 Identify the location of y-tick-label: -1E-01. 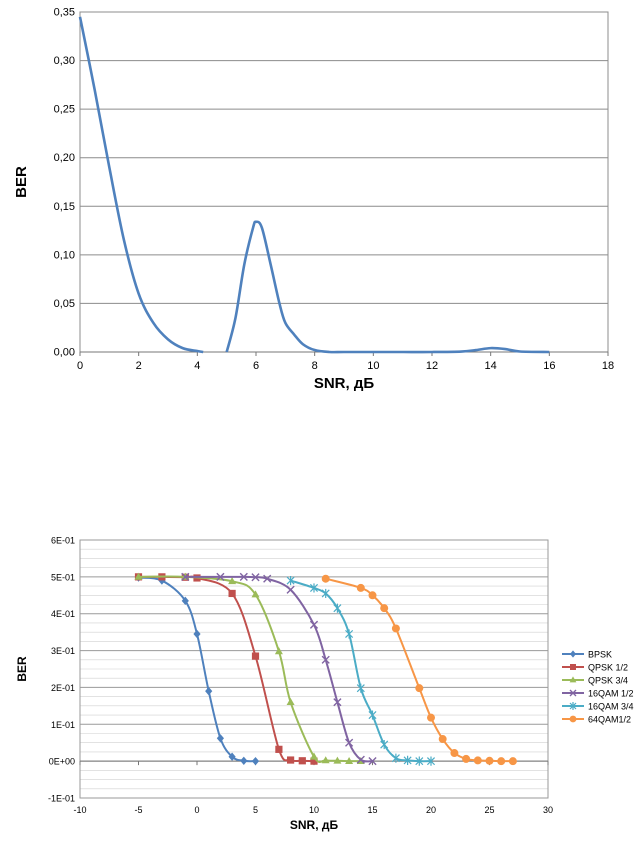
(61, 799).